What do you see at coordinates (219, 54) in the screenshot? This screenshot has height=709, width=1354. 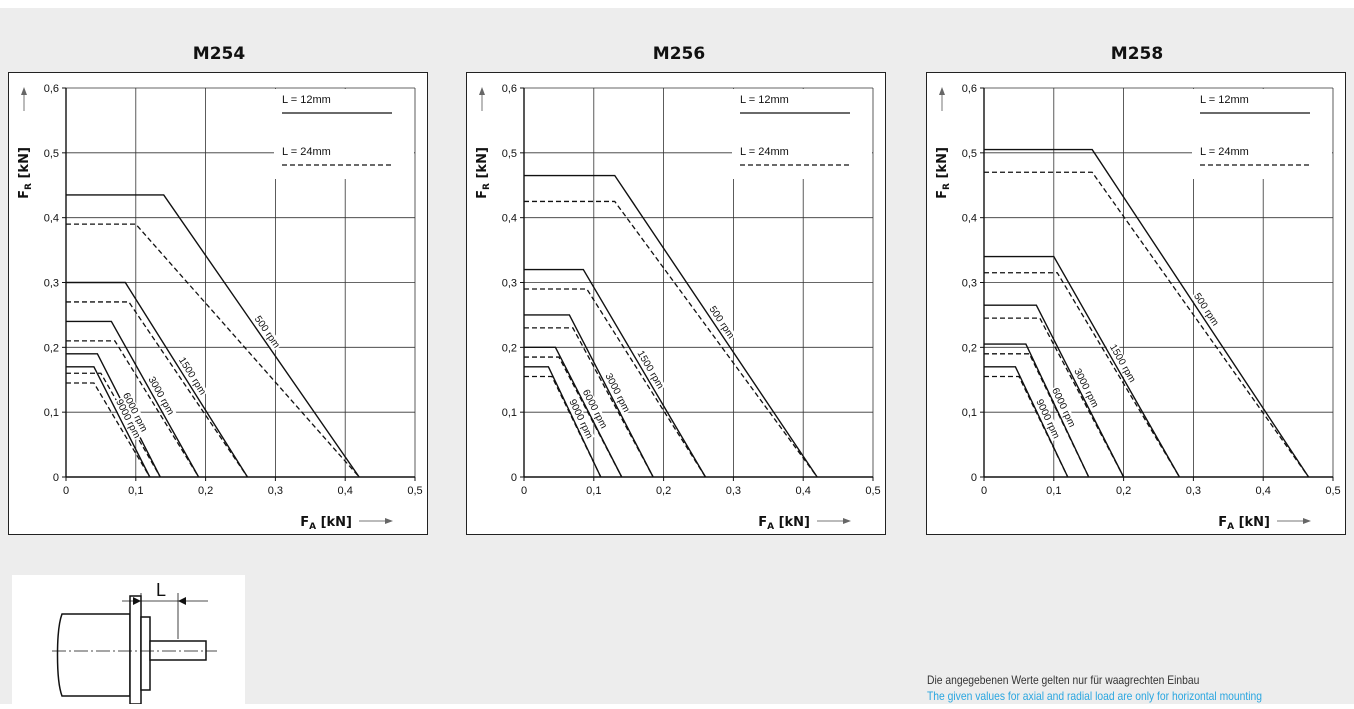 I see `chart-title-m254: M254` at bounding box center [219, 54].